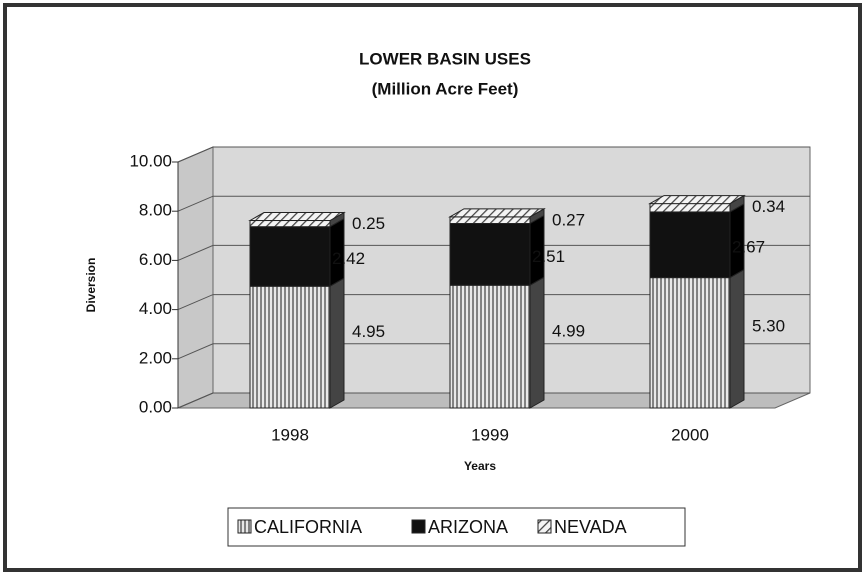 Image resolution: width=865 pixels, height=575 pixels. Describe the element at coordinates (768, 206) in the screenshot. I see `value-label: 0.34` at that location.